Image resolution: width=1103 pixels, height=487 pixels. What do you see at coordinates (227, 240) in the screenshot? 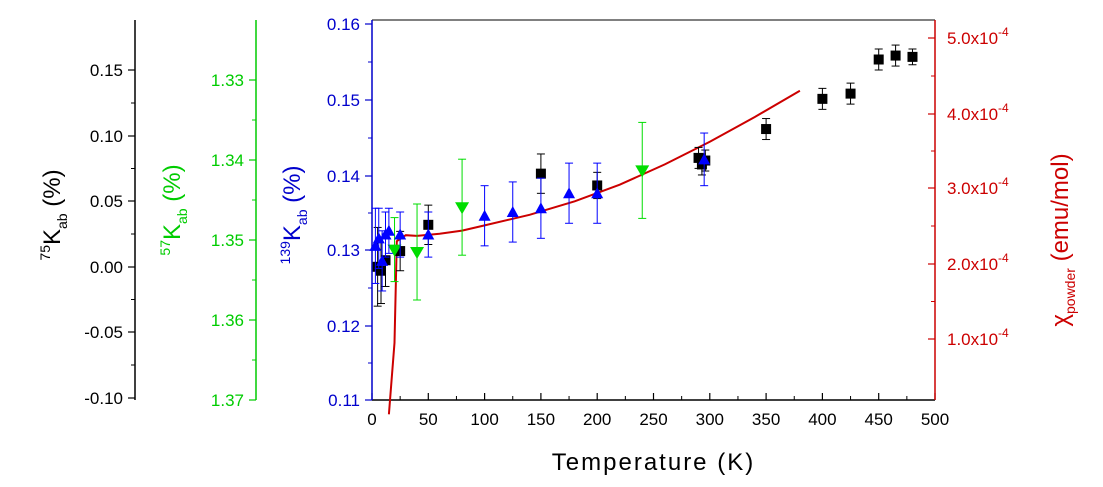
I see `k57-tick-label: 1.35` at bounding box center [227, 240].